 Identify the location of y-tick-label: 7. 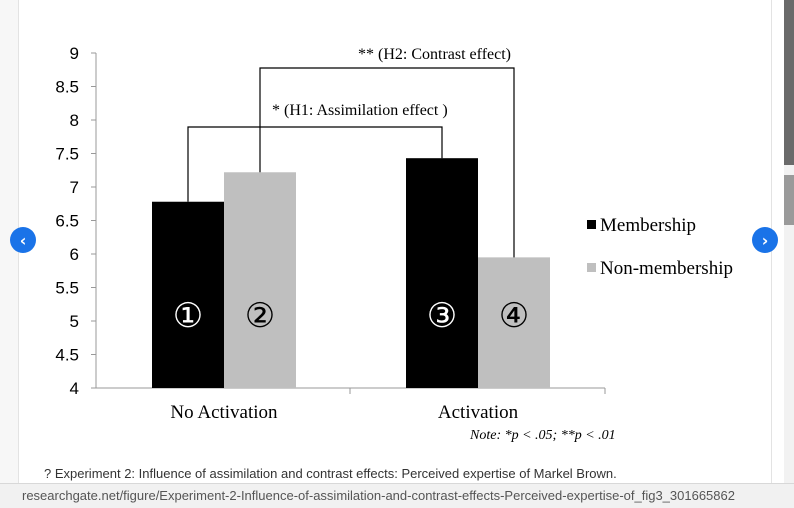
(74, 187).